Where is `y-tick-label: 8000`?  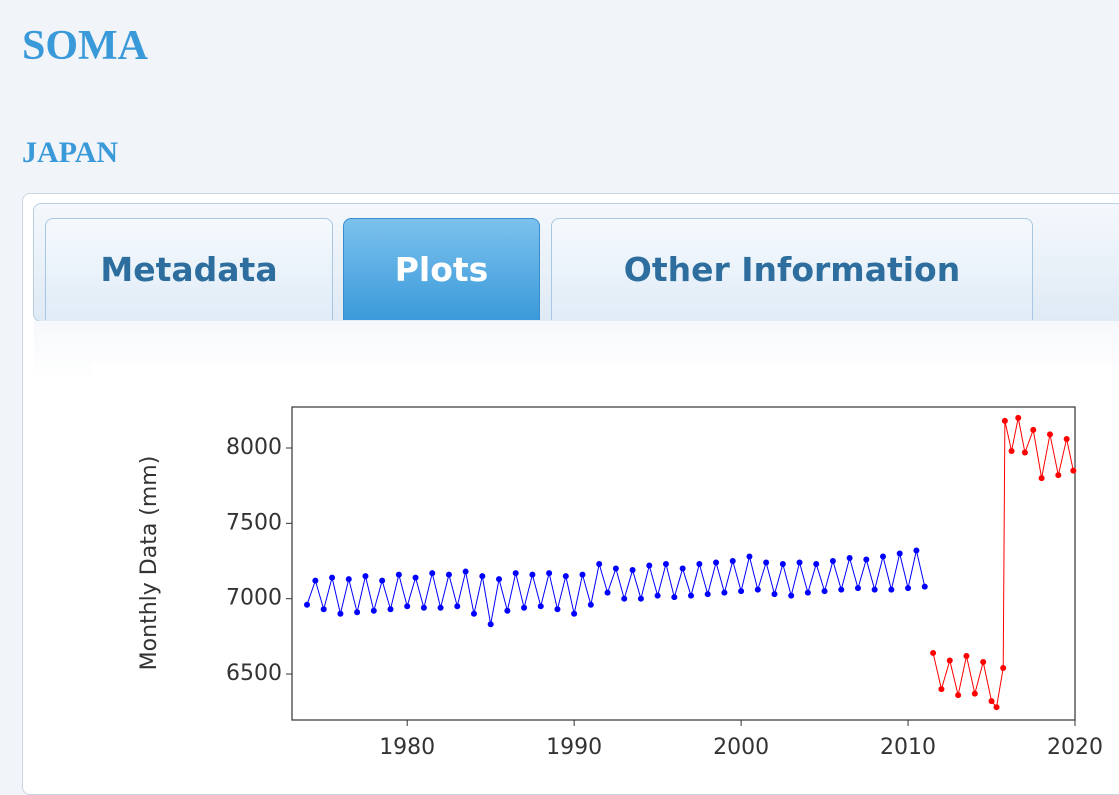 y-tick-label: 8000 is located at coordinates (254, 447).